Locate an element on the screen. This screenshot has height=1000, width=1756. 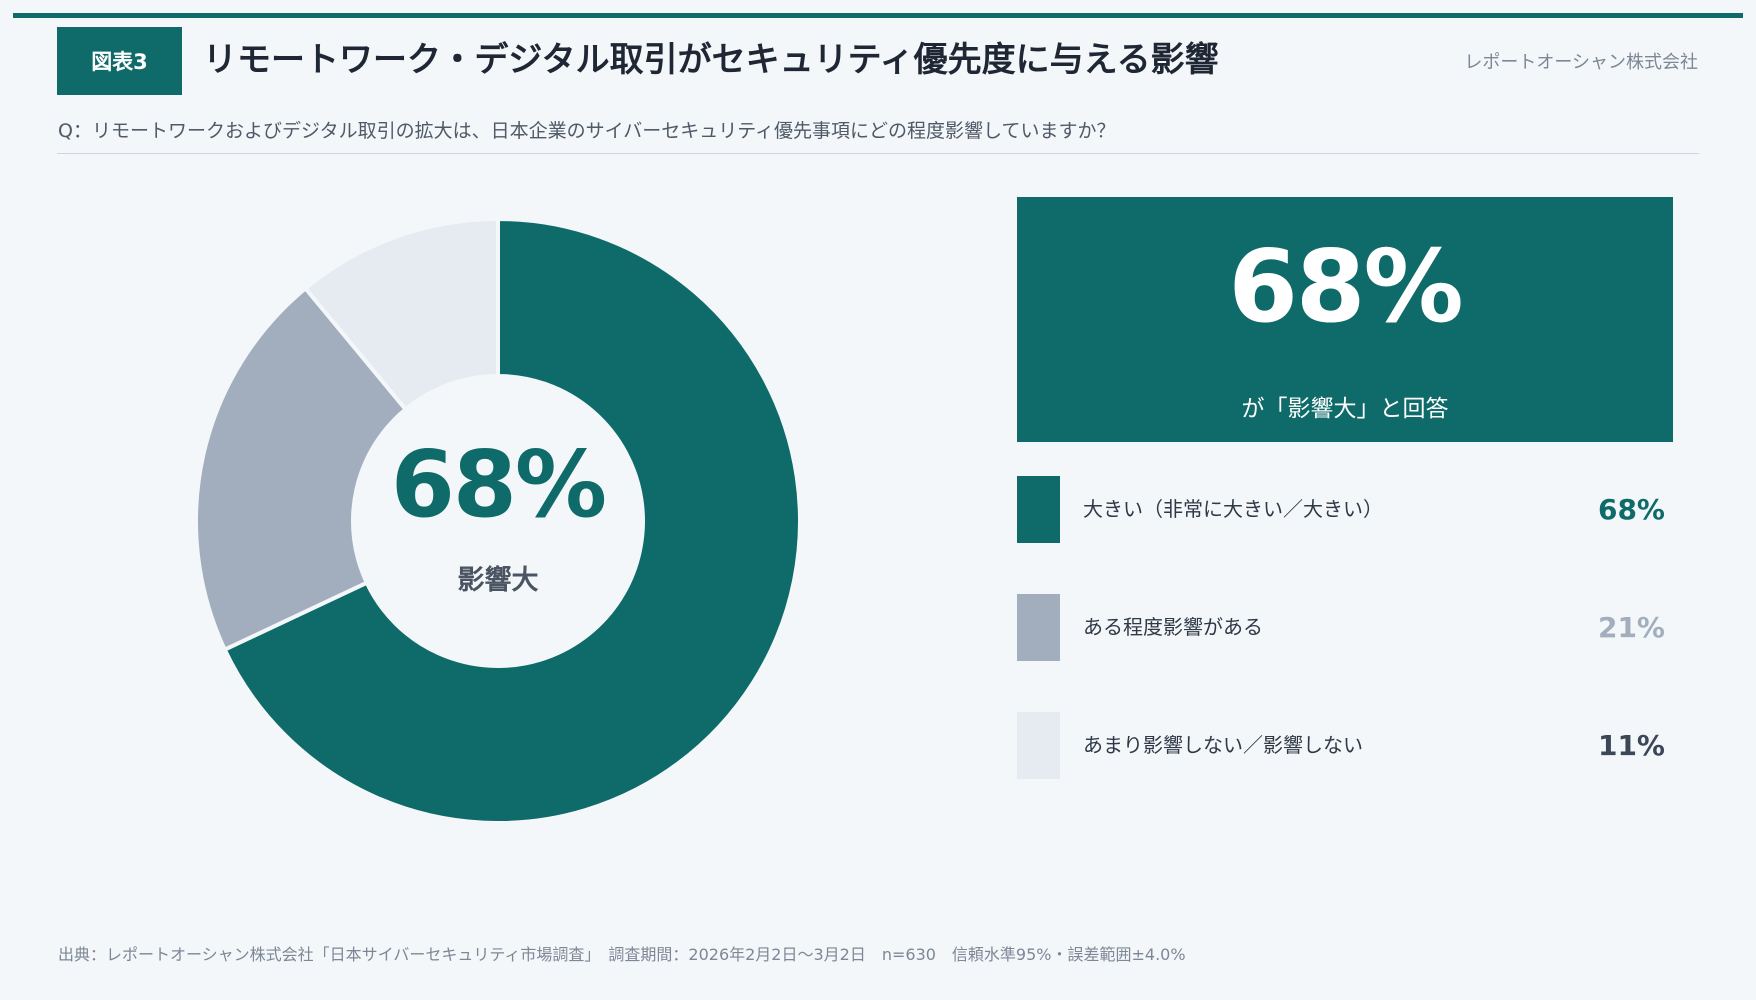
company-name: レポートオーシャン株式会社 is located at coordinates (1581, 62).